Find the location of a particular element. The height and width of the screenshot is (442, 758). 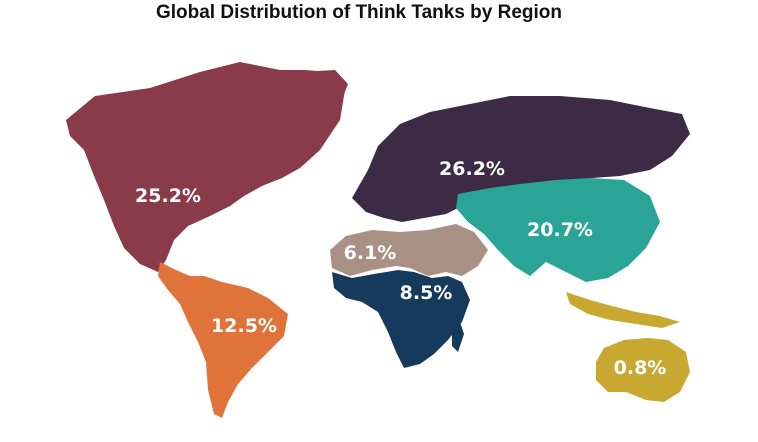

region-label-middle-east-north-africa: 6.1% is located at coordinates (370, 253).